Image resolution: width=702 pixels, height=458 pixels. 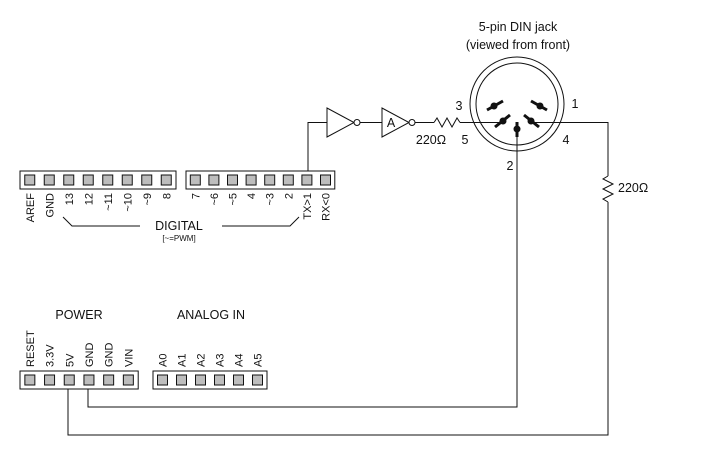 I want to click on digital-right-pin-label: TX>1, so click(x=308, y=206).